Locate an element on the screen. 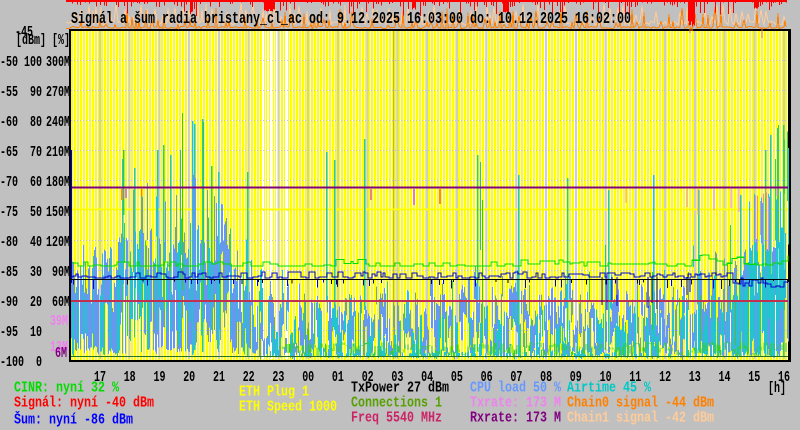  svg-text: 90 is located at coordinates (36, 92).